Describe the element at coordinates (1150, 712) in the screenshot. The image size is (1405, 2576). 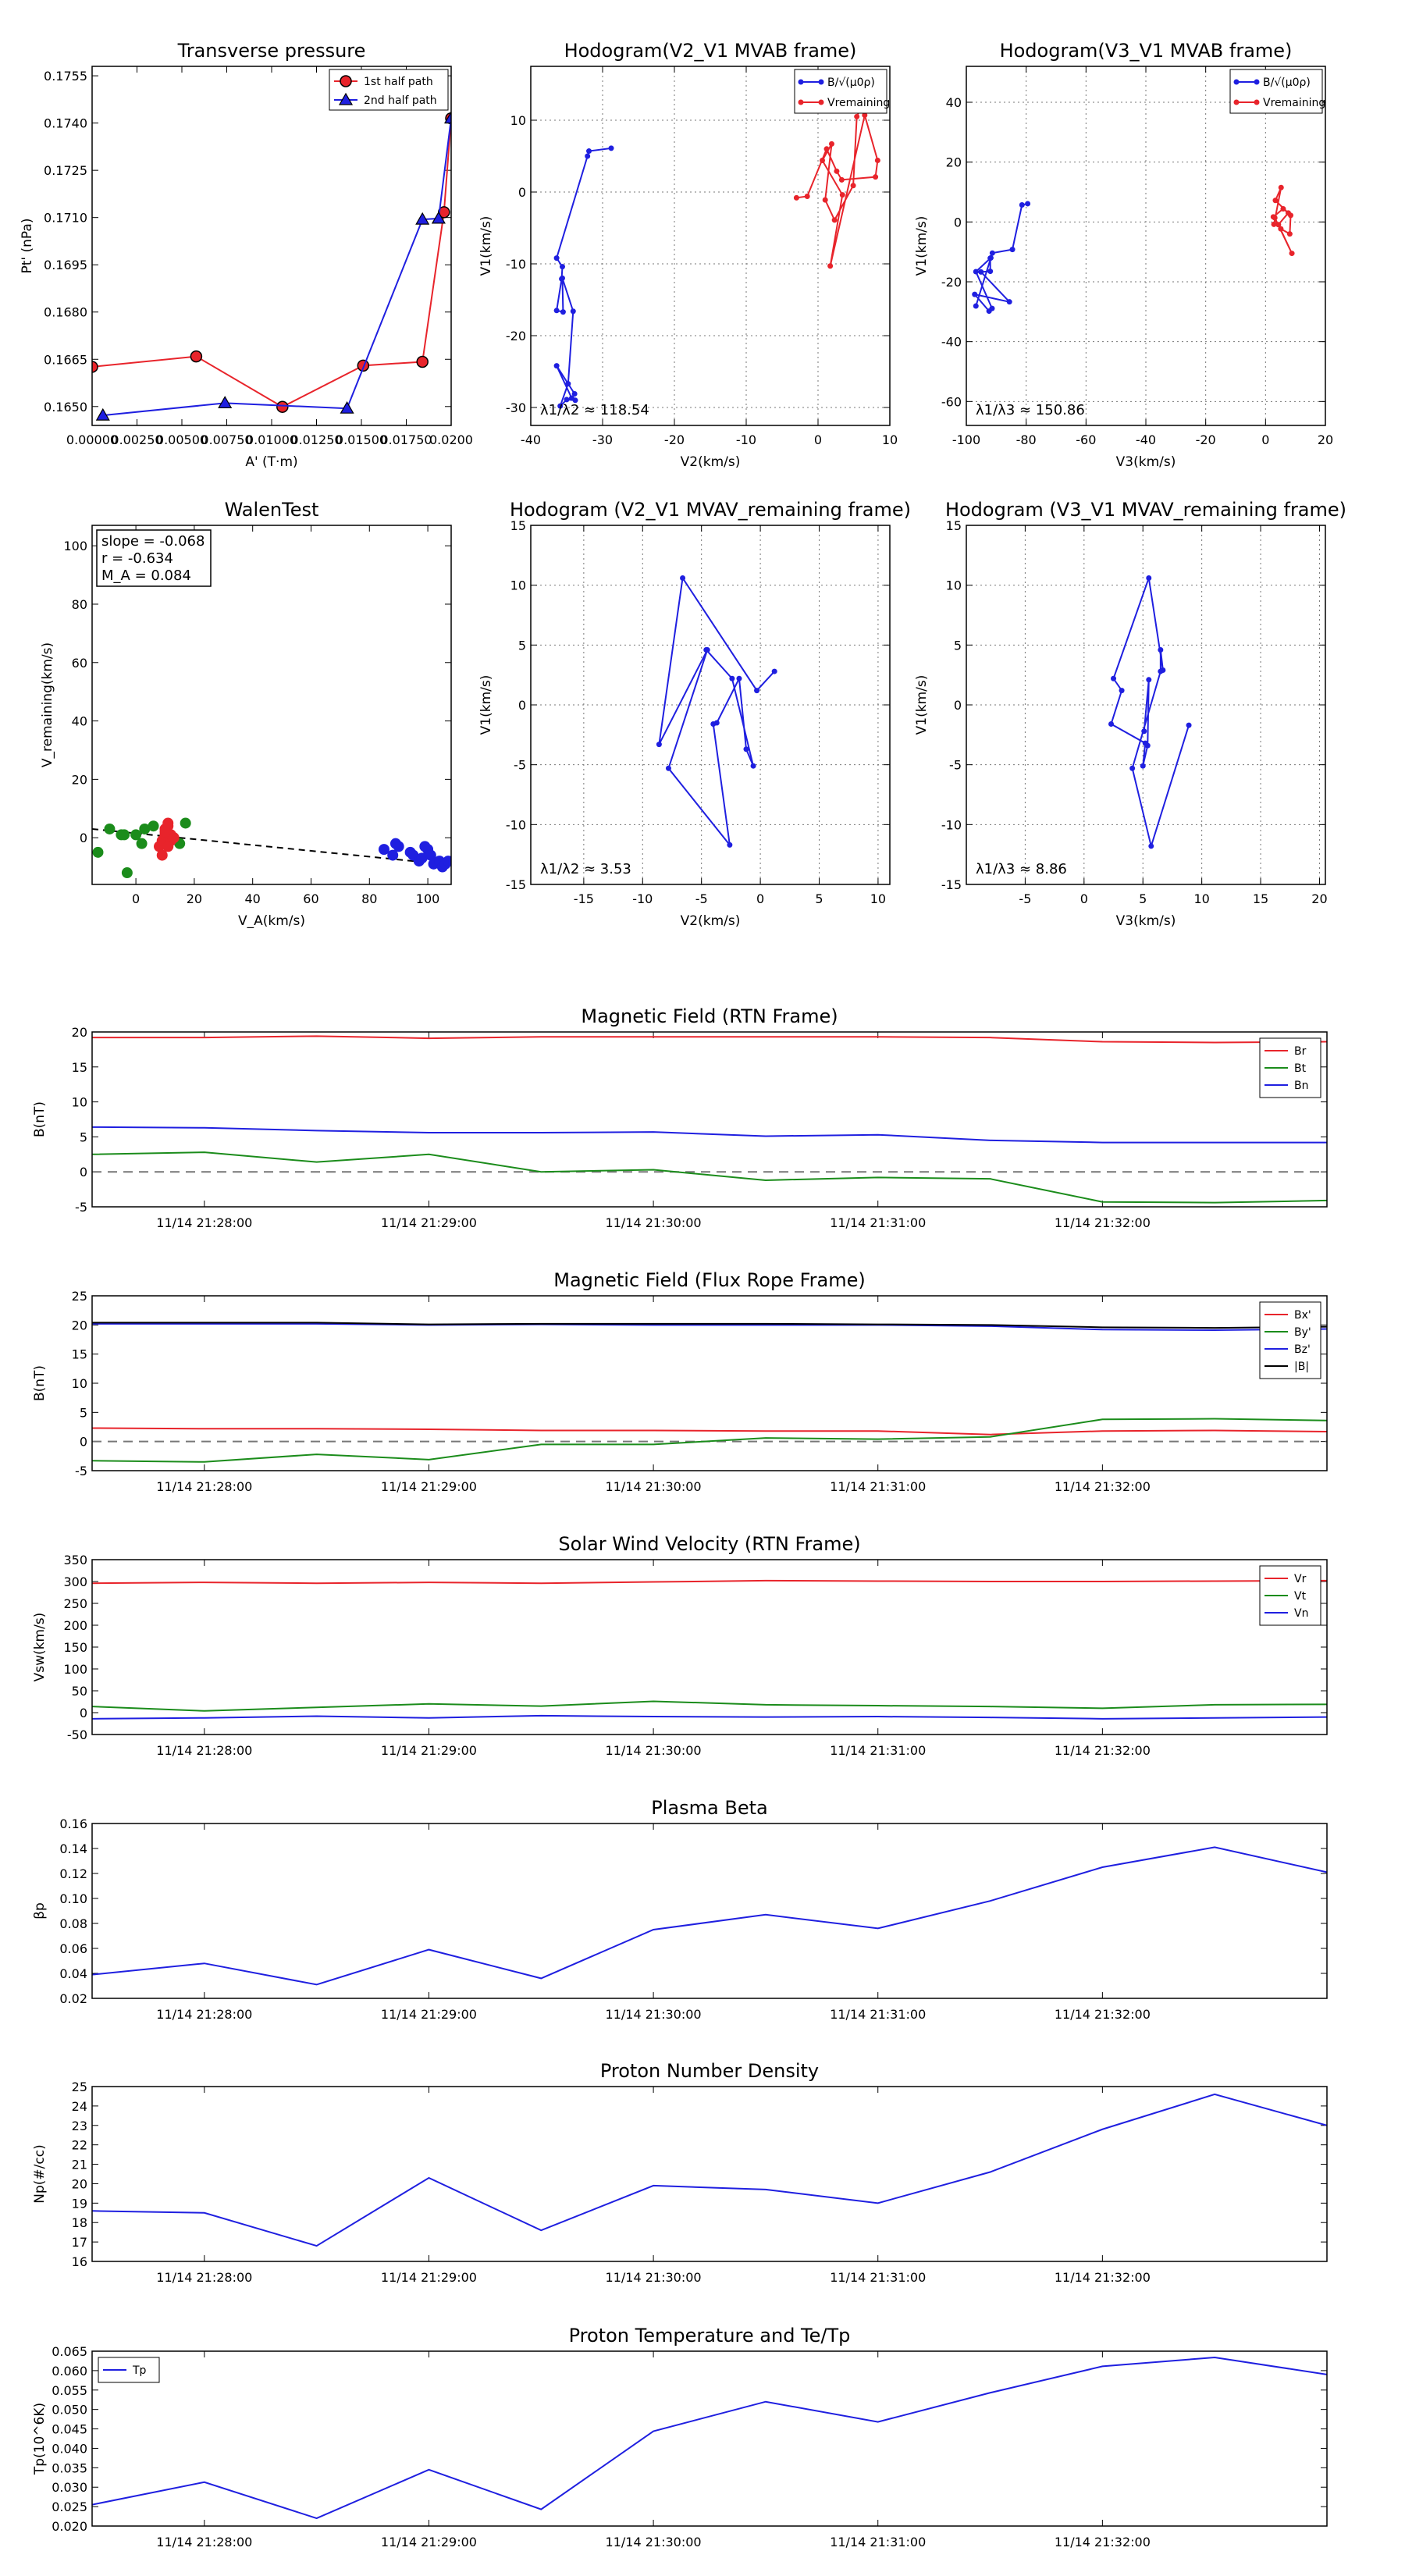
I see `series-v` at that location.